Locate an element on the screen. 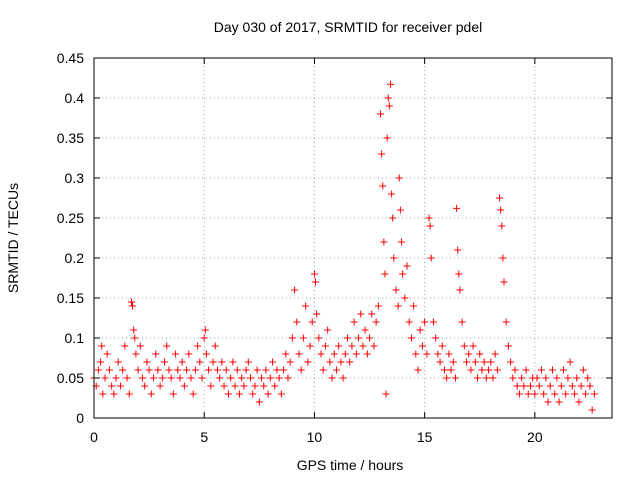  y-tick-label: 0.45 is located at coordinates (70, 58).